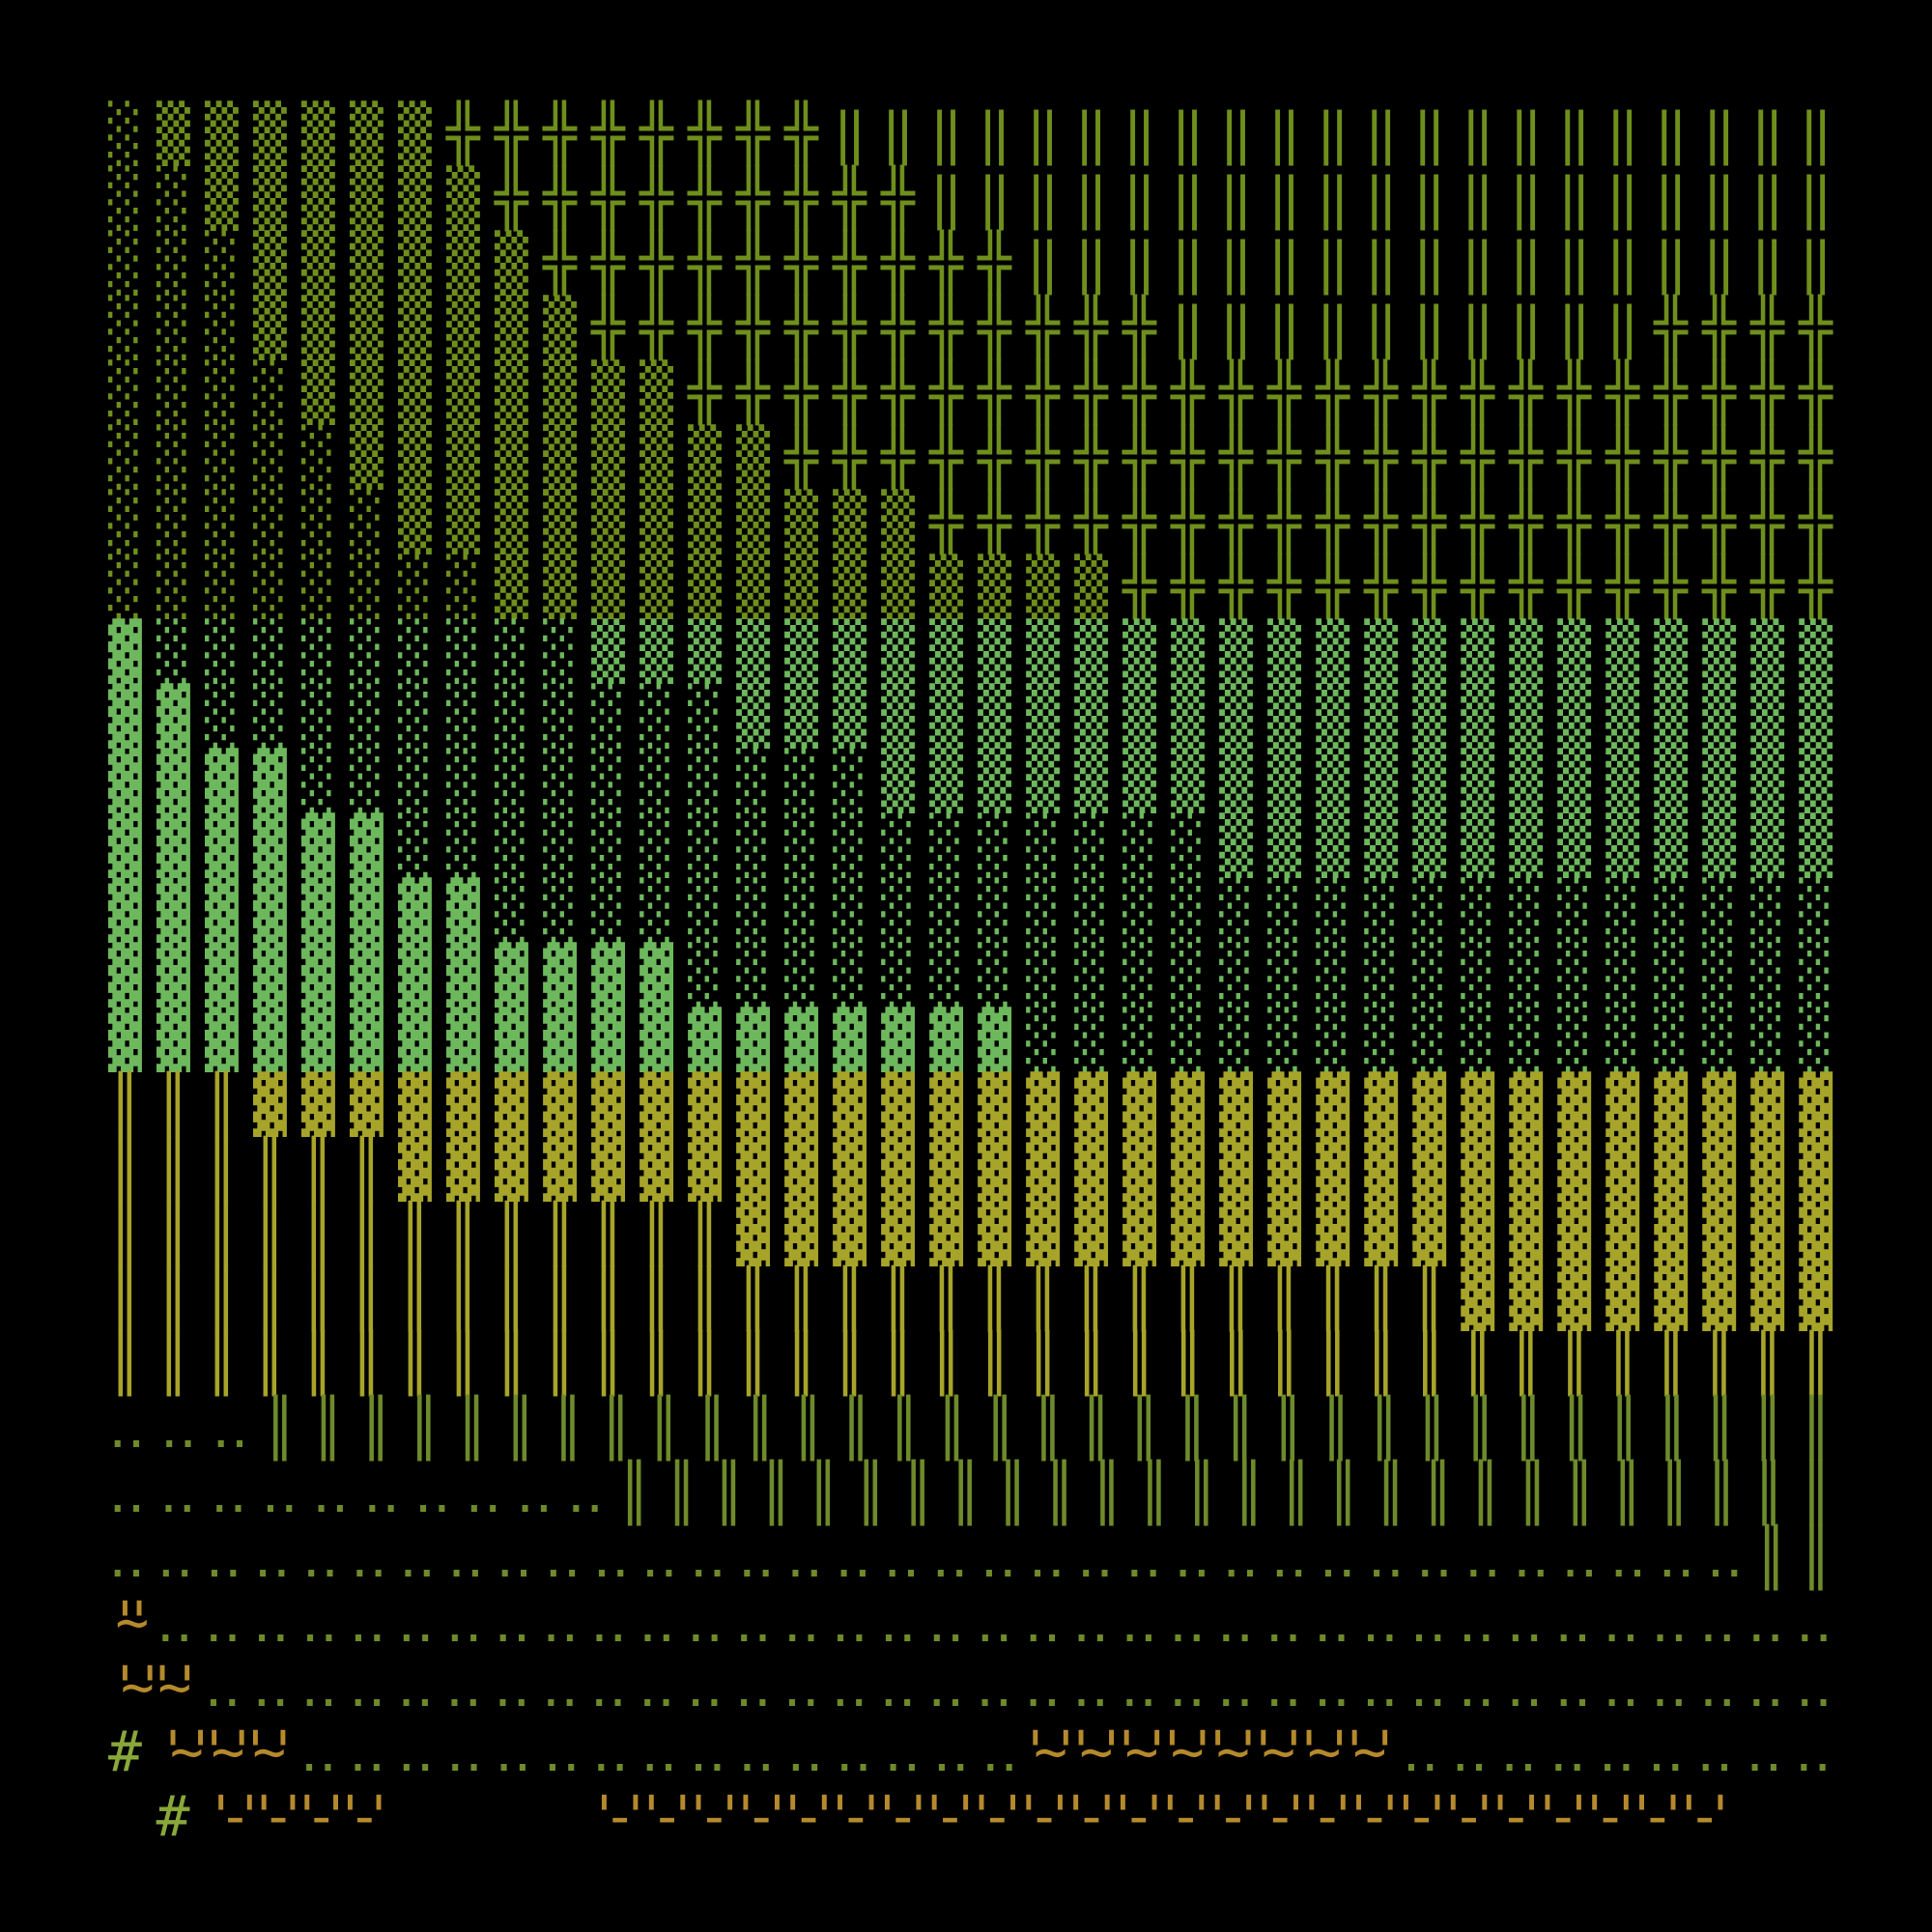  Describe the element at coordinates (132, 1622) in the screenshot. I see `cell-run: '~'` at that location.